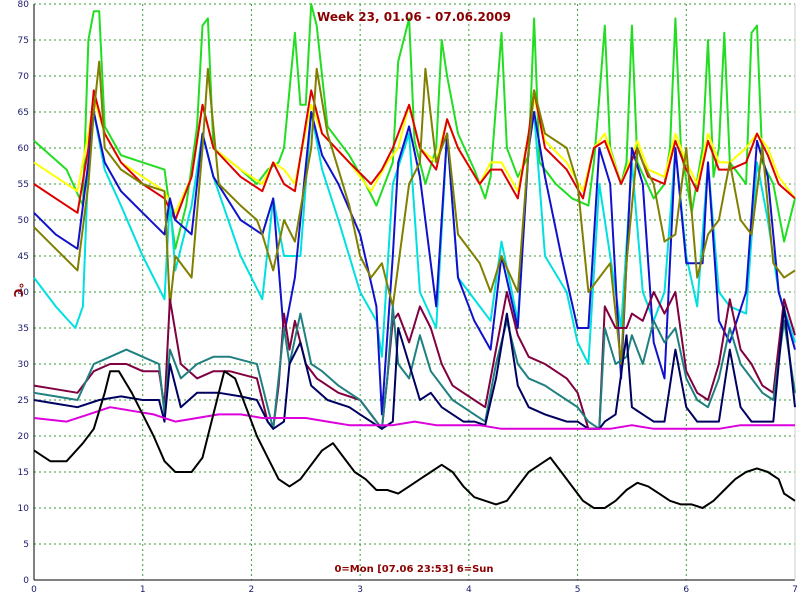 The width and height of the screenshot is (800, 600). I want to click on y-tick-label: 30, so click(24, 365).